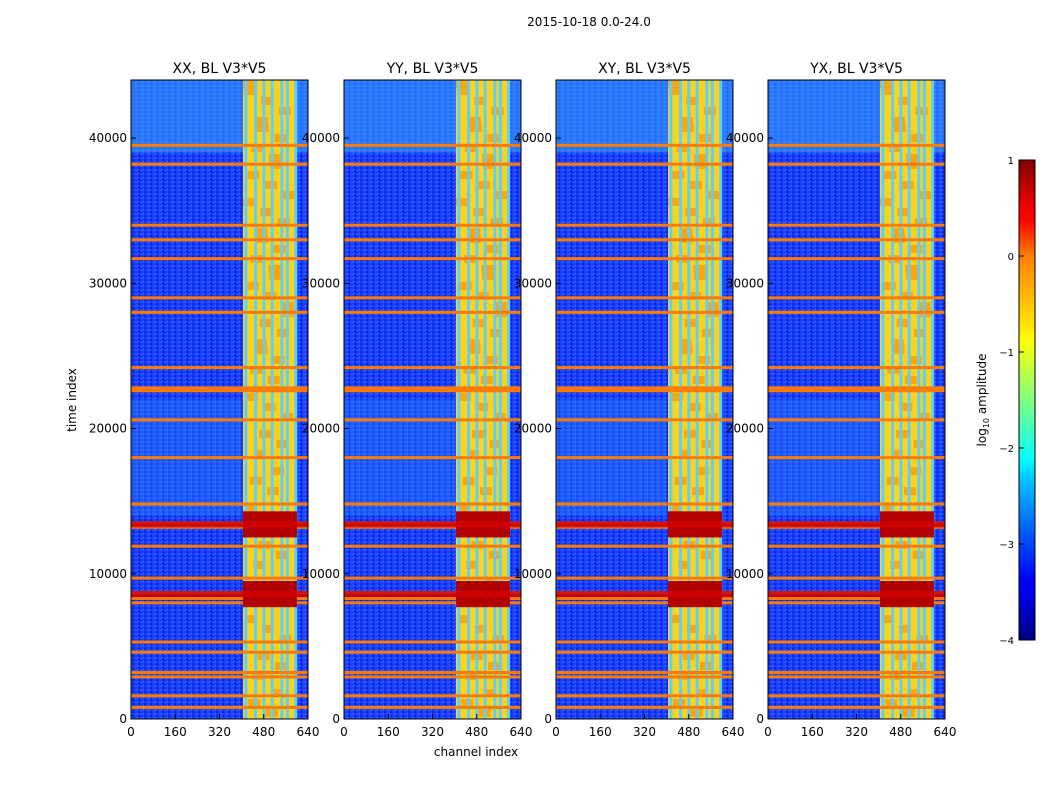 Image resolution: width=1050 pixels, height=800 pixels. I want to click on x-tick-label: 480, so click(688, 732).